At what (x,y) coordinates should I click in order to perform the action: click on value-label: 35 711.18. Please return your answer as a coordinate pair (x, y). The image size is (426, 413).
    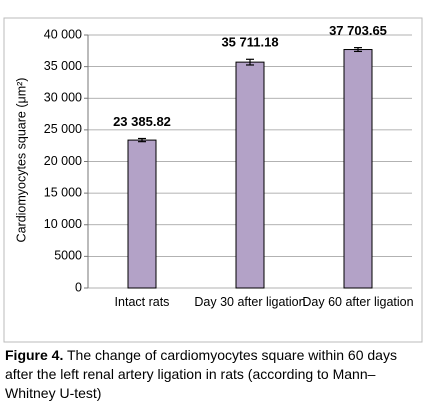
    Looking at the image, I should click on (249, 42).